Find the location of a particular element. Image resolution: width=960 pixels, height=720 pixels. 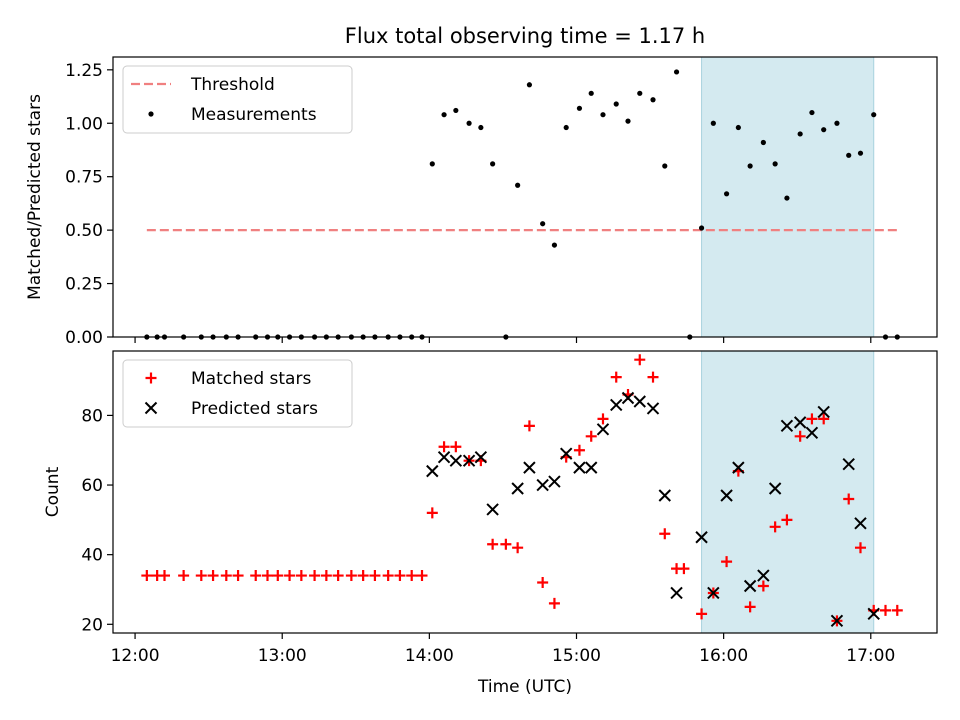

bottom-legend: Matched stars Predicted stars is located at coordinates (237, 393).